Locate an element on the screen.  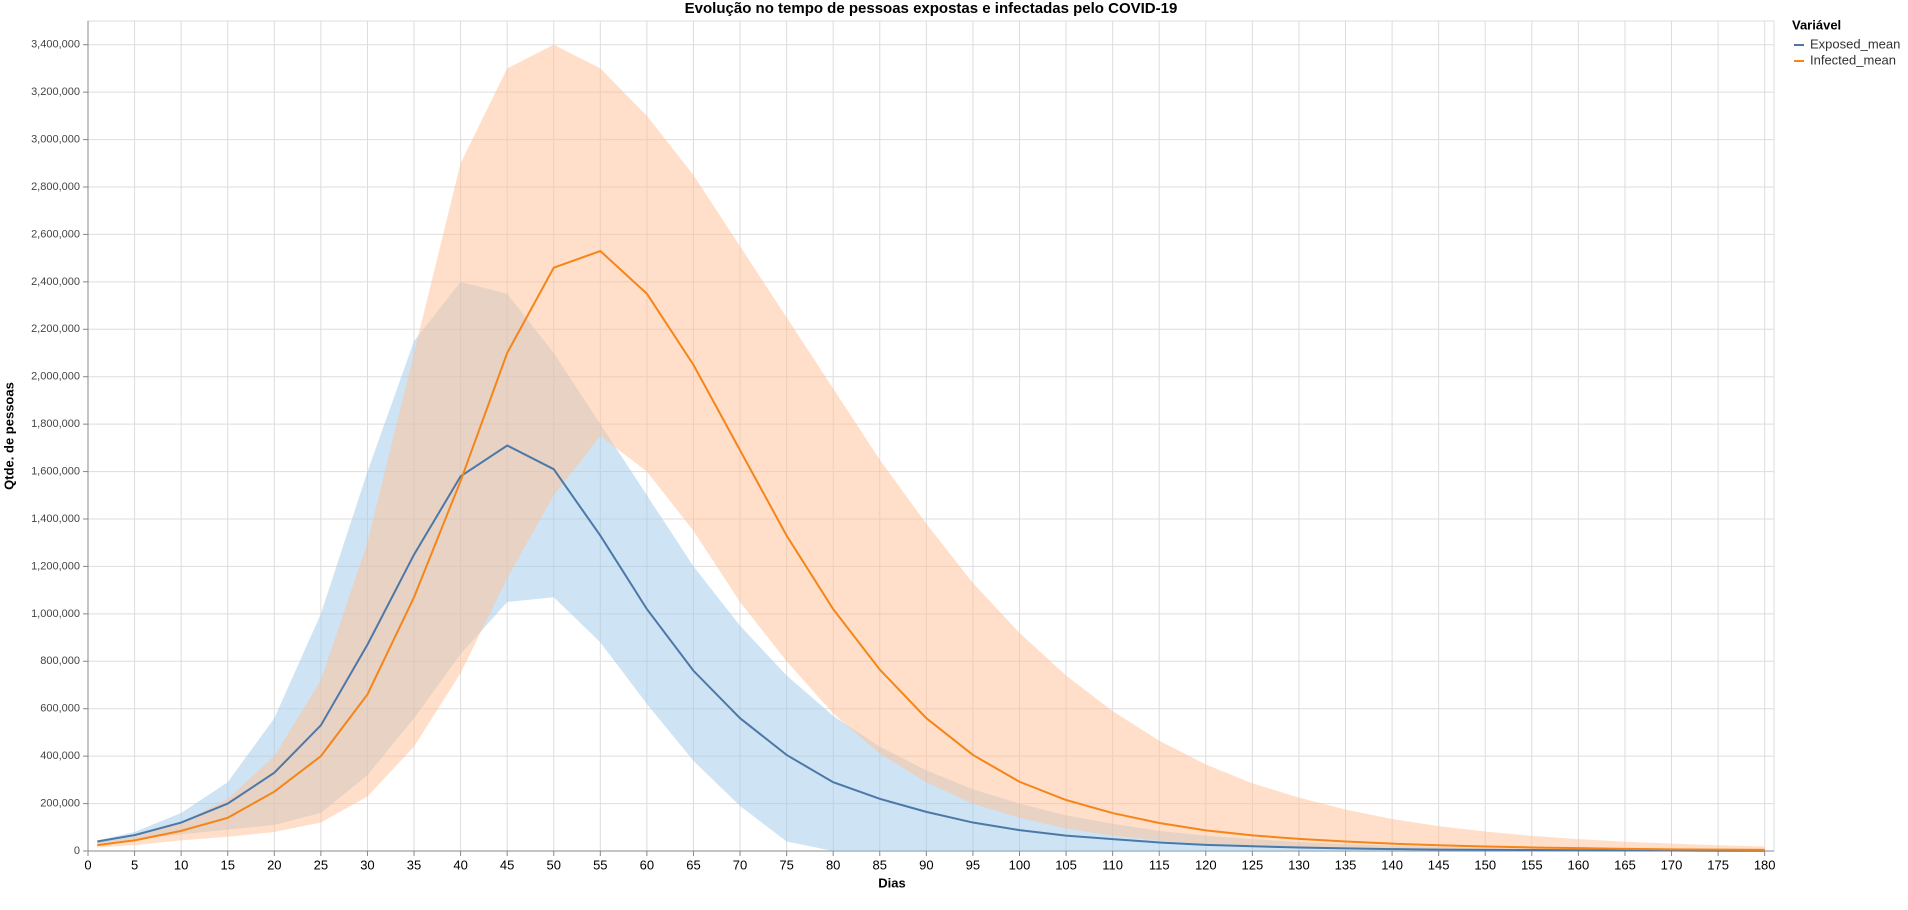
y-tick-label: 800,000 is located at coordinates (60, 661).